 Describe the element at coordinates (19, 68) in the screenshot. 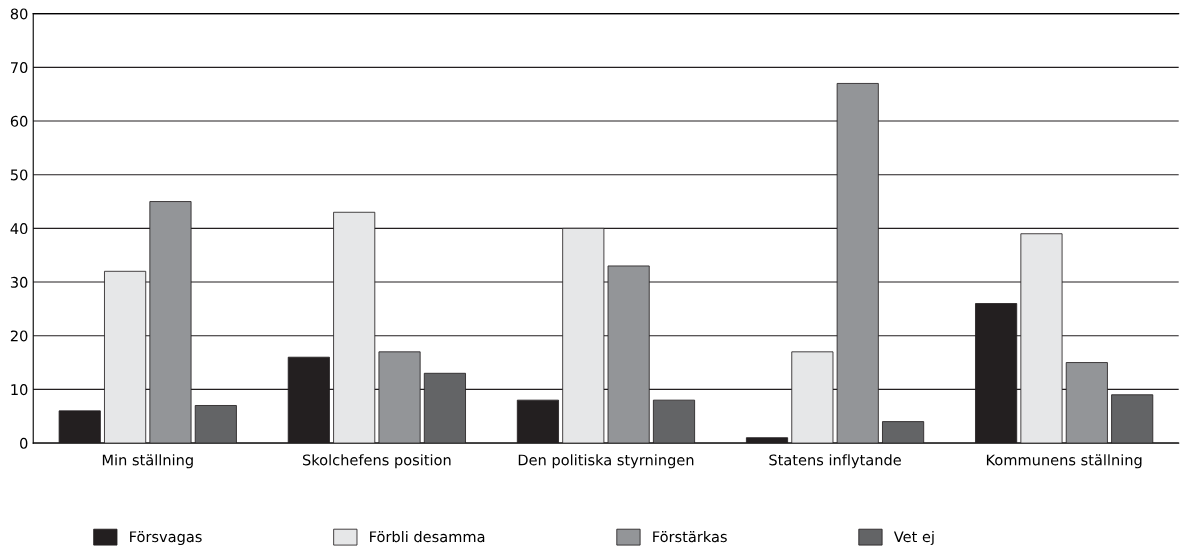

I see `y-tick-label: 70` at that location.